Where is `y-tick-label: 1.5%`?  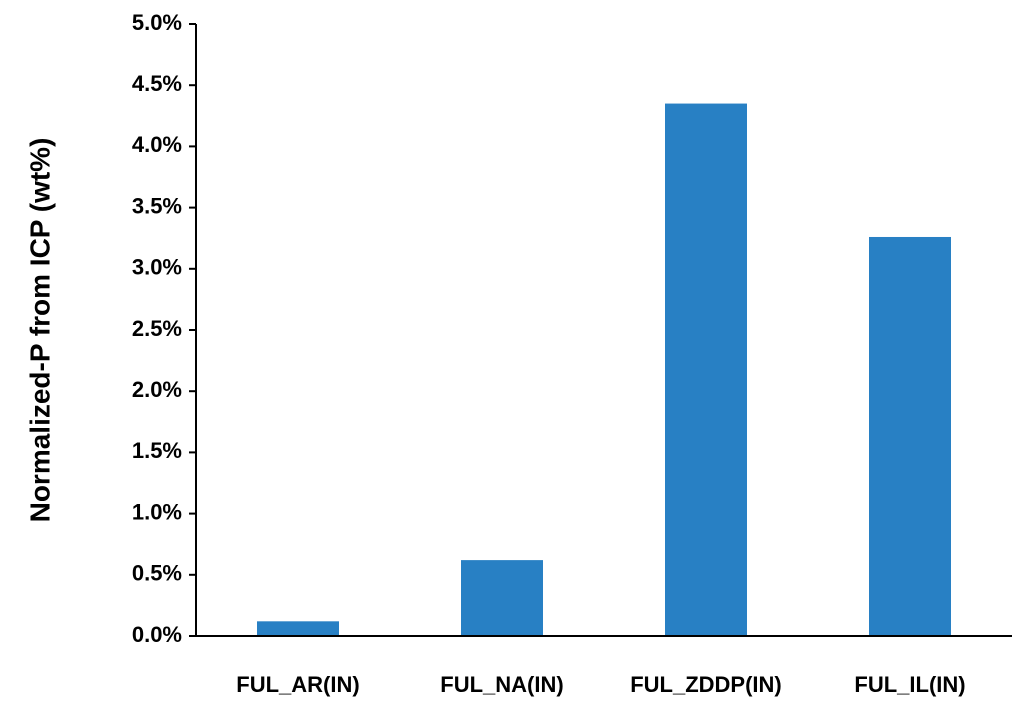 y-tick-label: 1.5% is located at coordinates (157, 450).